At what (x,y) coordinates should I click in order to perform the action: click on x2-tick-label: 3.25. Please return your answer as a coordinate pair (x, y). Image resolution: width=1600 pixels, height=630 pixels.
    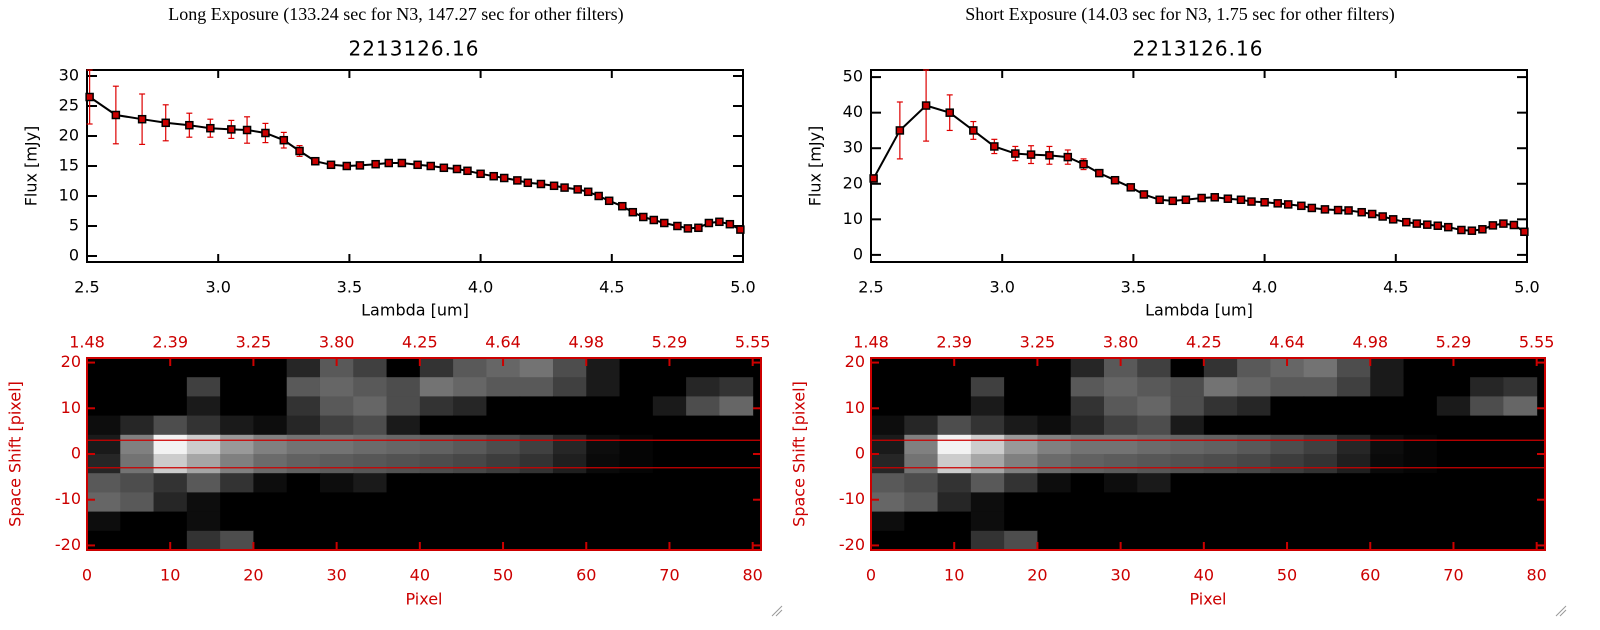
    Looking at the image, I should click on (1038, 342).